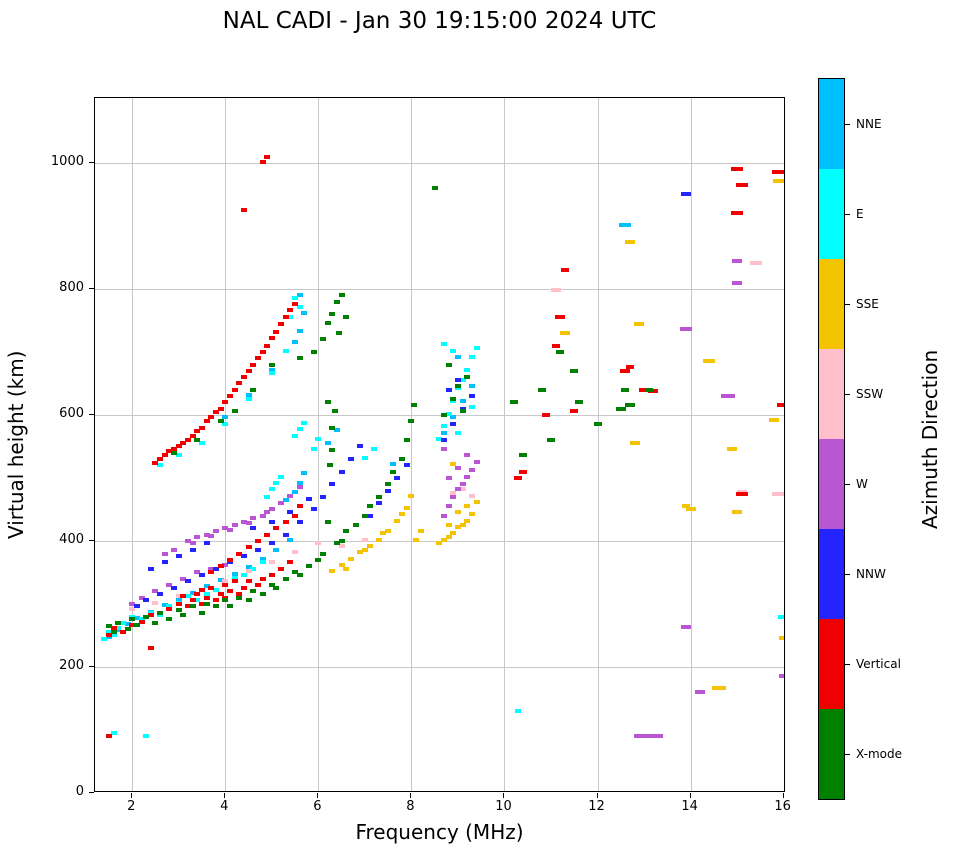  Describe the element at coordinates (831, 124) in the screenshot. I see `colorbar-segment-nne` at that location.